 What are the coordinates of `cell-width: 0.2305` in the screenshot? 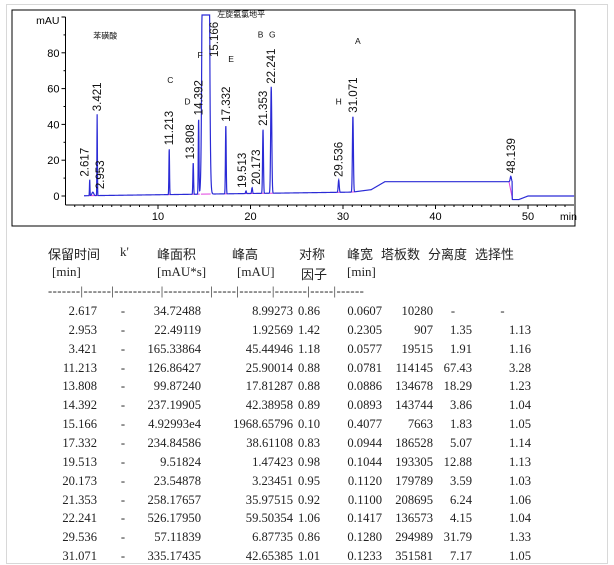 It's located at (364, 329).